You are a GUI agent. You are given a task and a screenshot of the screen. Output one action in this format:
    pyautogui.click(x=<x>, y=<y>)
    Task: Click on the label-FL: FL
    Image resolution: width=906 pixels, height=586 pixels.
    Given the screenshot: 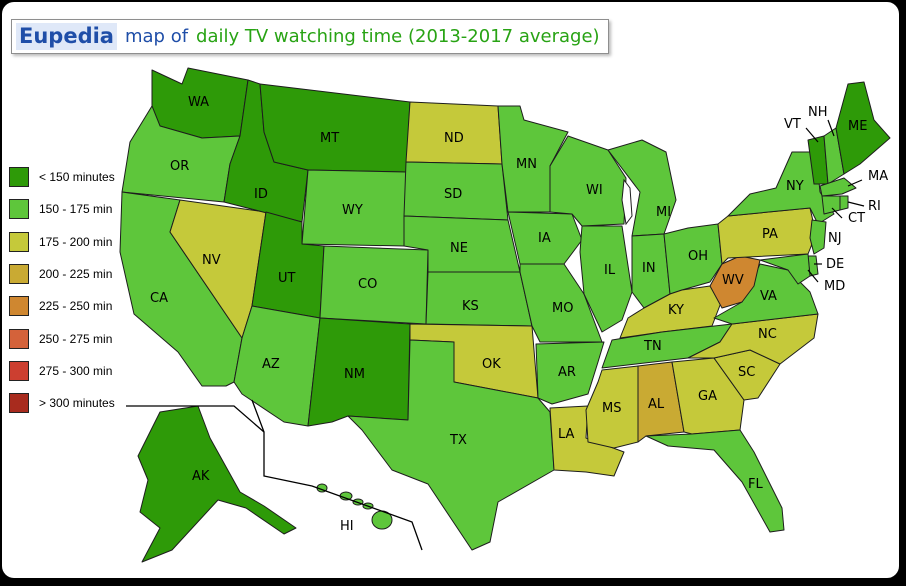 What is the action you would take?
    pyautogui.click(x=755, y=484)
    